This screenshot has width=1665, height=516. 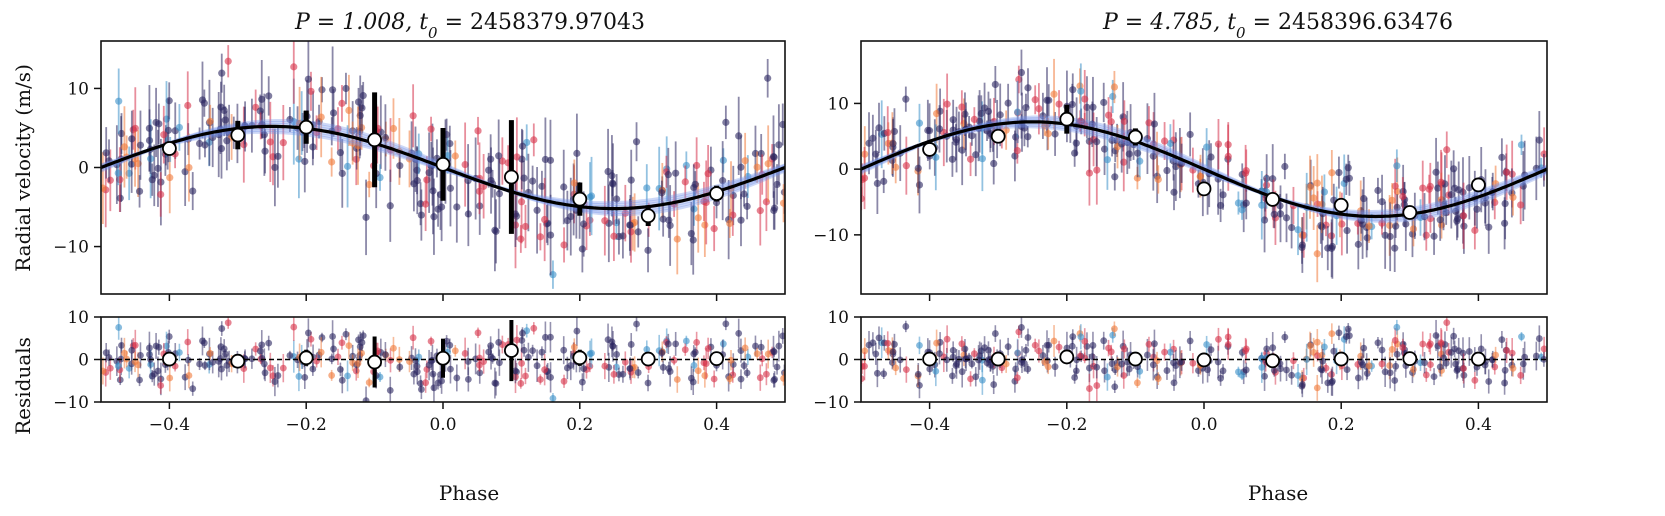 What do you see at coordinates (929, 425) in the screenshot?
I see `xtick-label: −0.4` at bounding box center [929, 425].